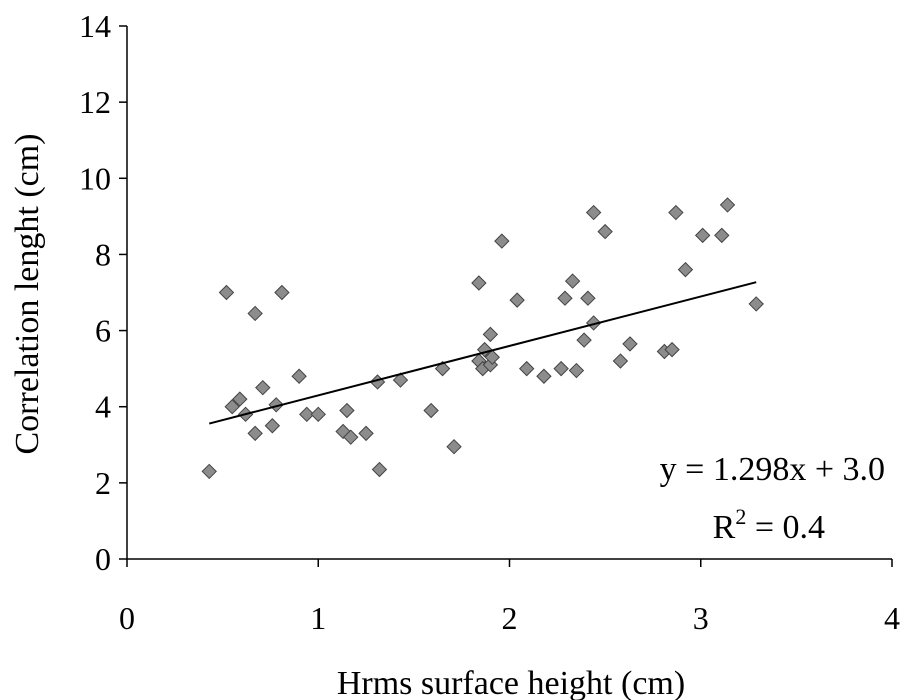 This screenshot has height=700, width=904. I want to click on x-ticks: 0 1 2 3 4, so click(509, 597).